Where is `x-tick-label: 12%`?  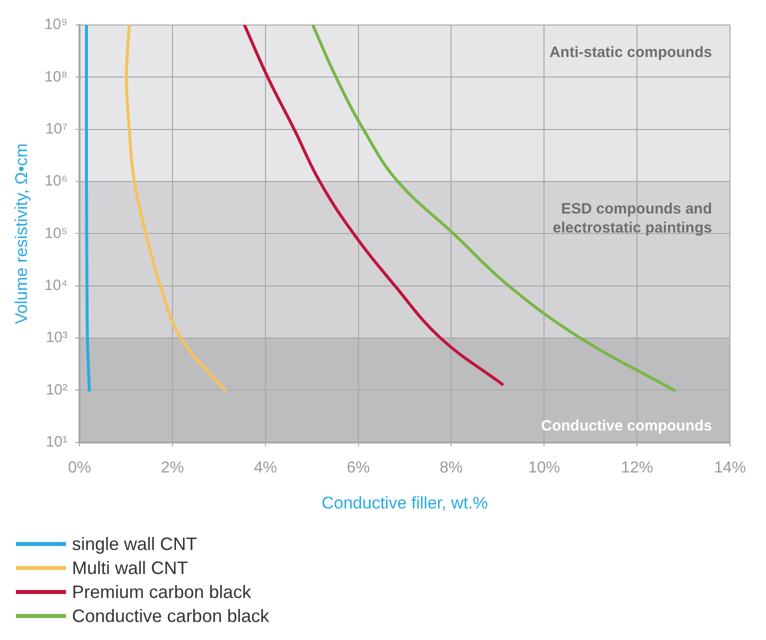
x-tick-label: 12% is located at coordinates (637, 467).